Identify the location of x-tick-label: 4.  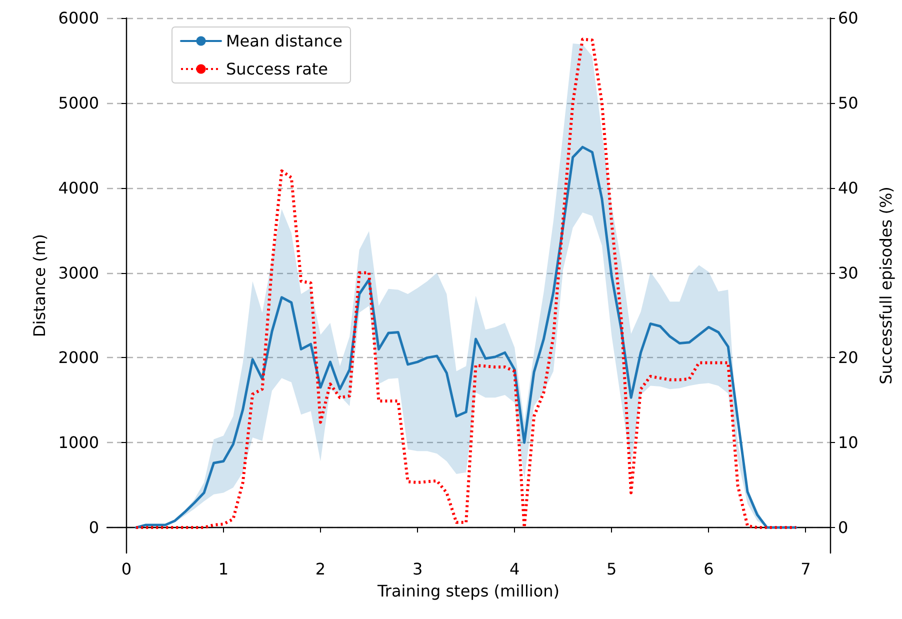
(515, 569).